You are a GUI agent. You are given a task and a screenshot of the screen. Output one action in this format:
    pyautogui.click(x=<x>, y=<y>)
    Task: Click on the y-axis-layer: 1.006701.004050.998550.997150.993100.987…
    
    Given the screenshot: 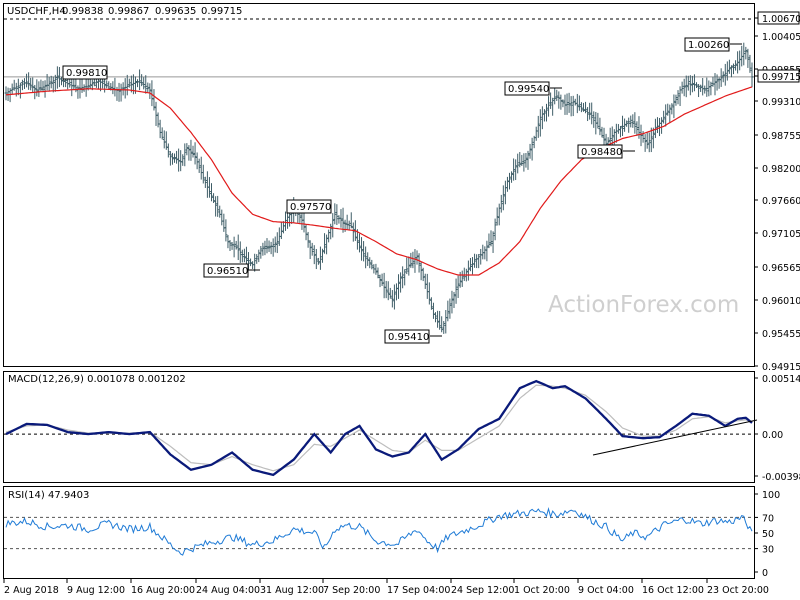 What is the action you would take?
    pyautogui.click(x=777, y=192)
    